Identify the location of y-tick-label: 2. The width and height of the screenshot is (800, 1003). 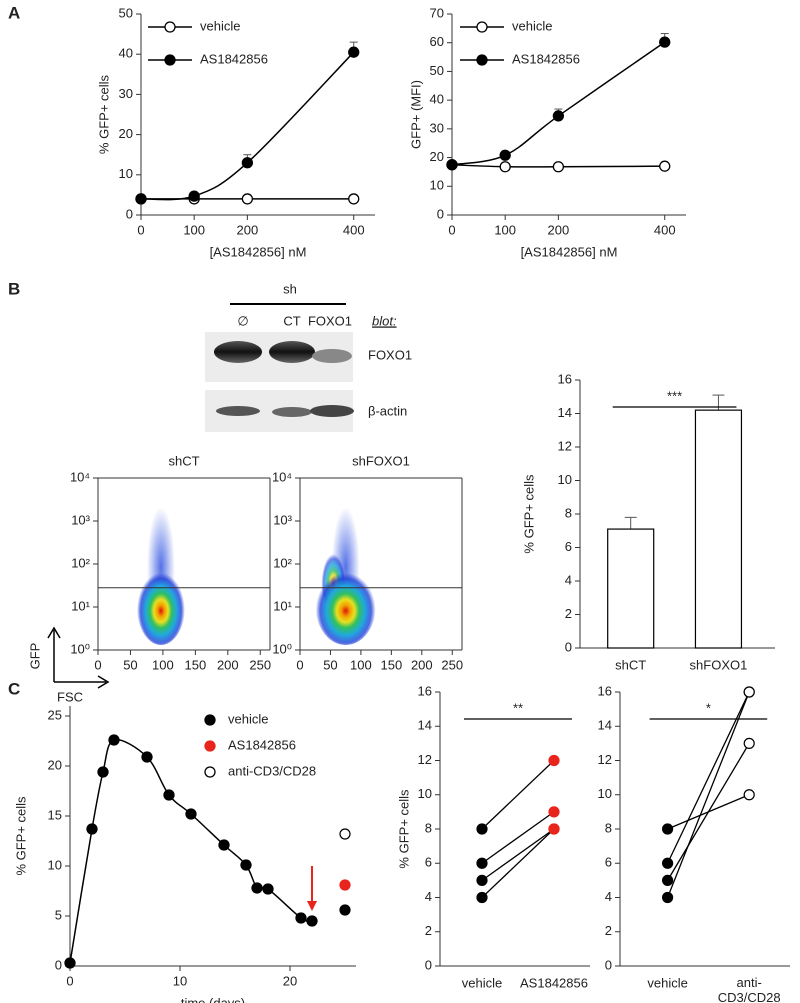
(568, 613).